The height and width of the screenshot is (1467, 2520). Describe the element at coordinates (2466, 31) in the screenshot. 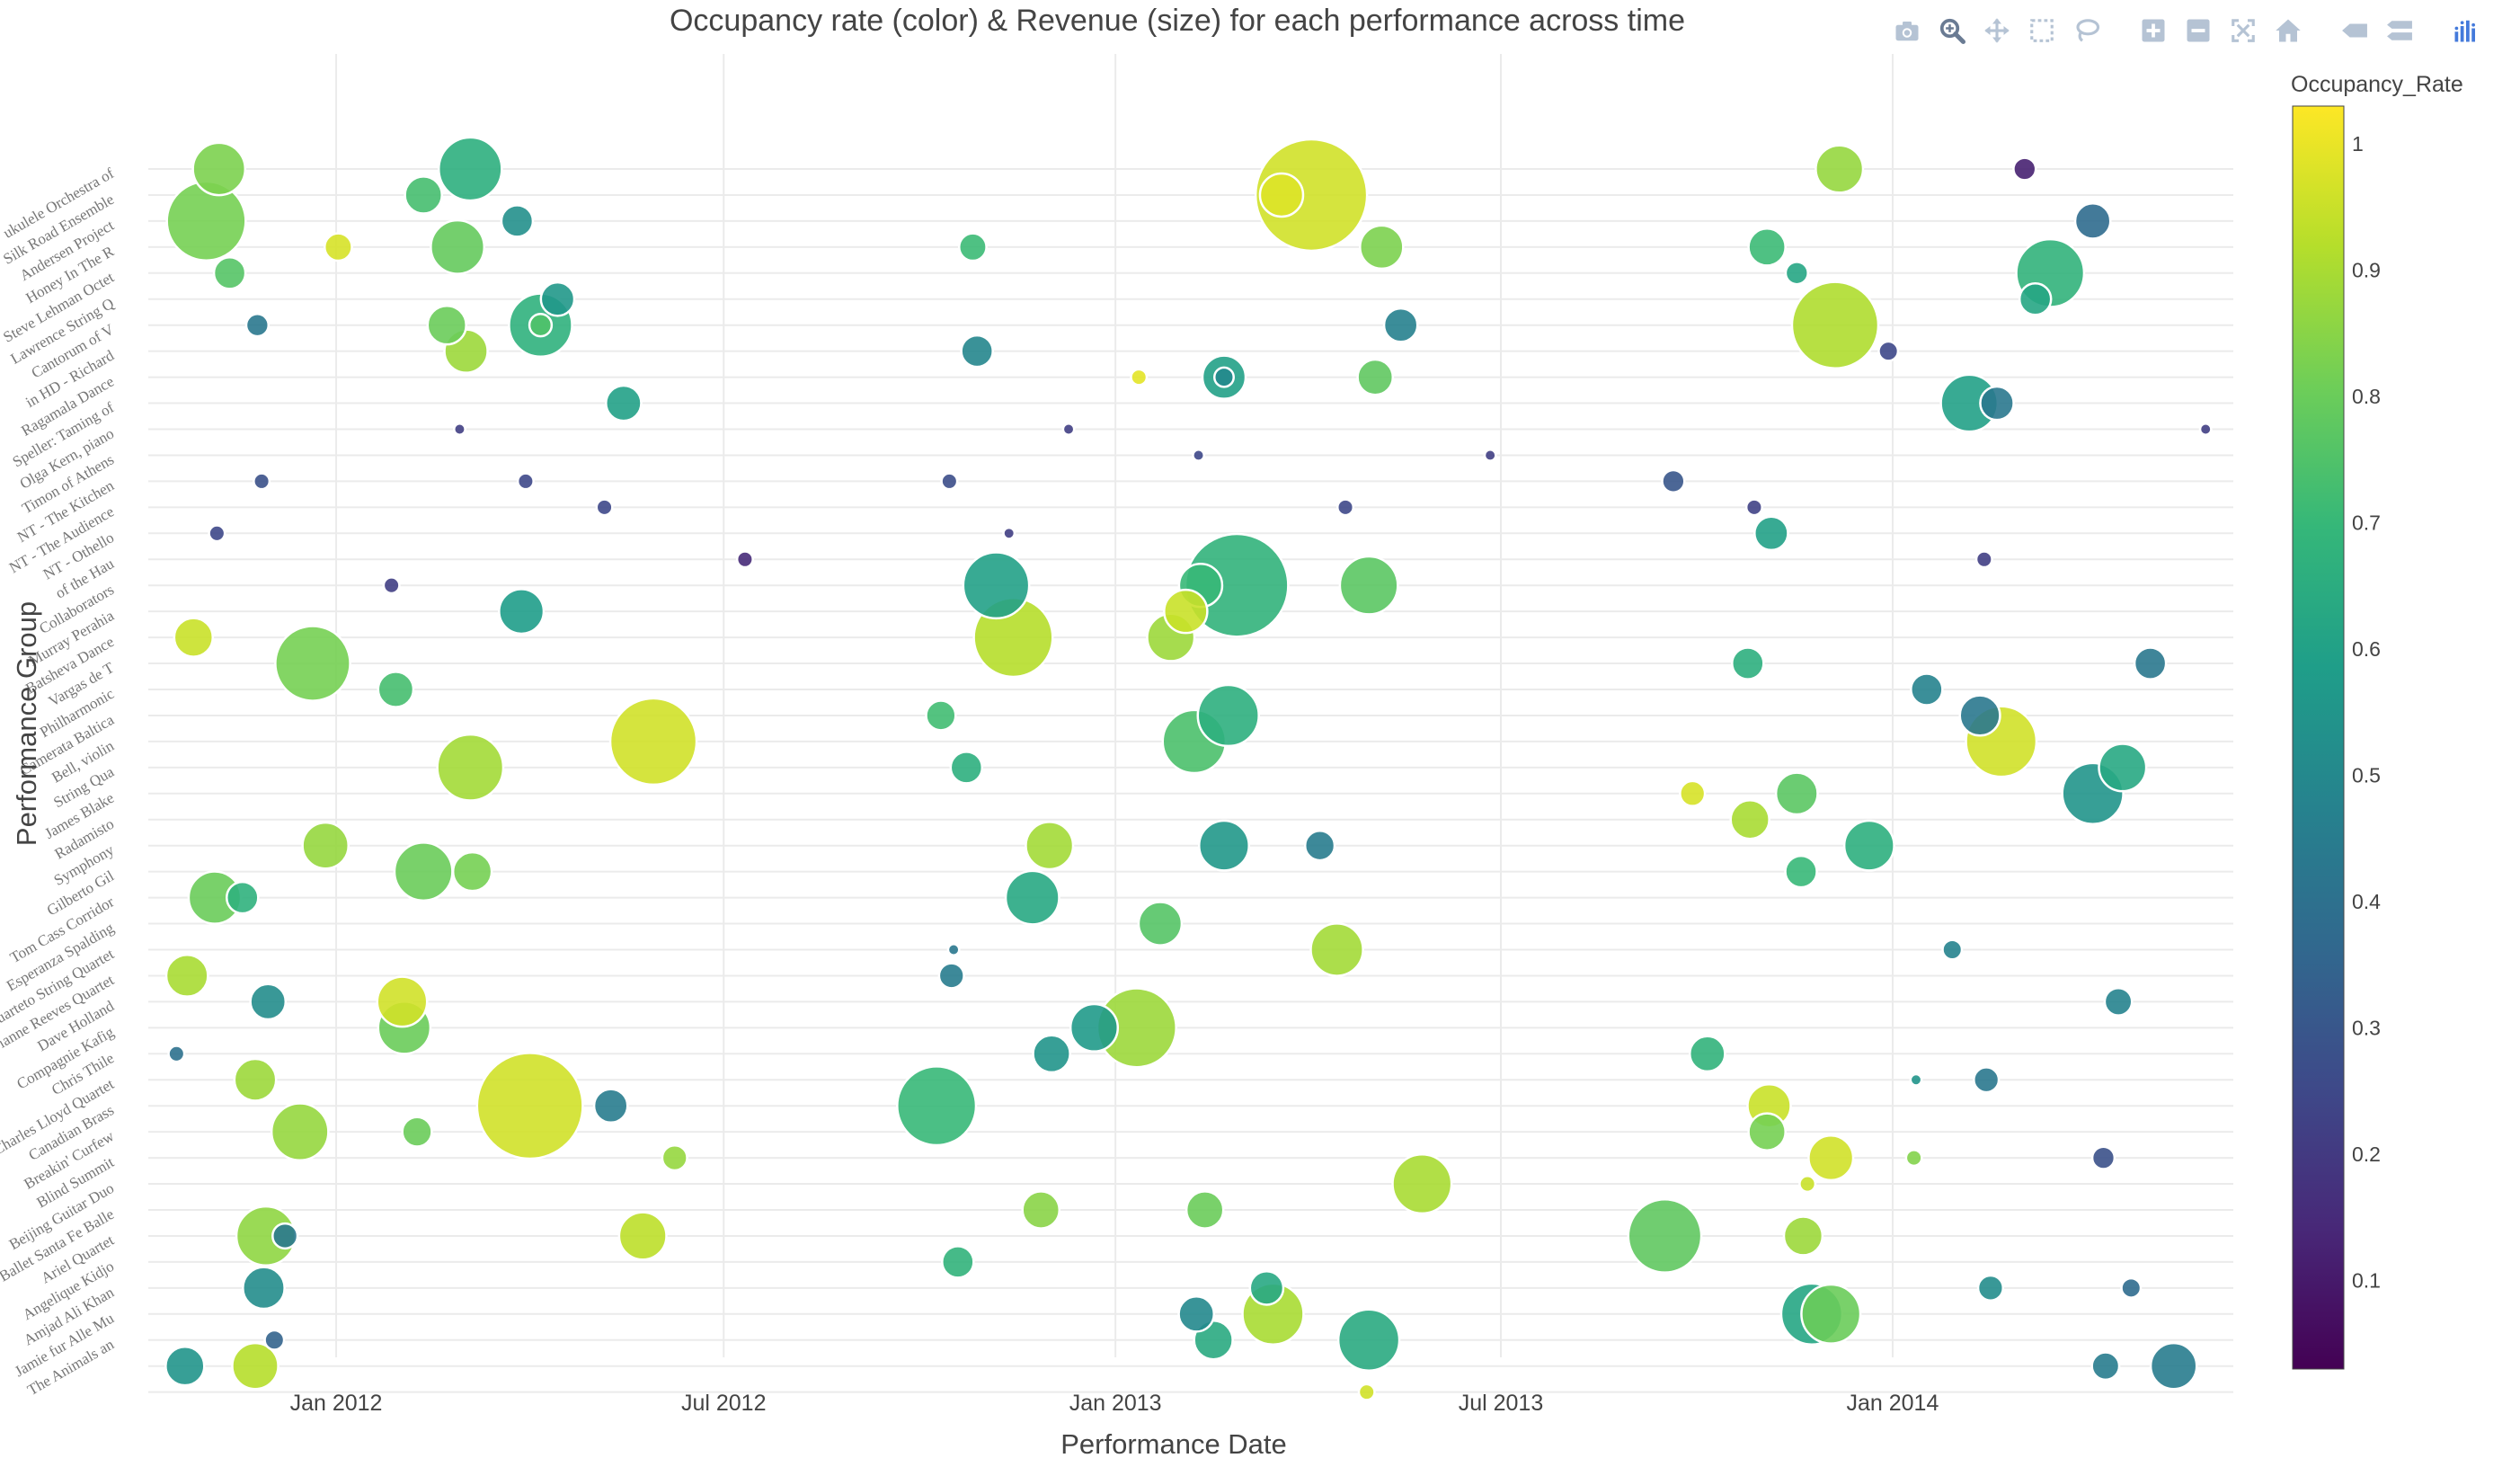

I see `plotly-logo-icon` at that location.